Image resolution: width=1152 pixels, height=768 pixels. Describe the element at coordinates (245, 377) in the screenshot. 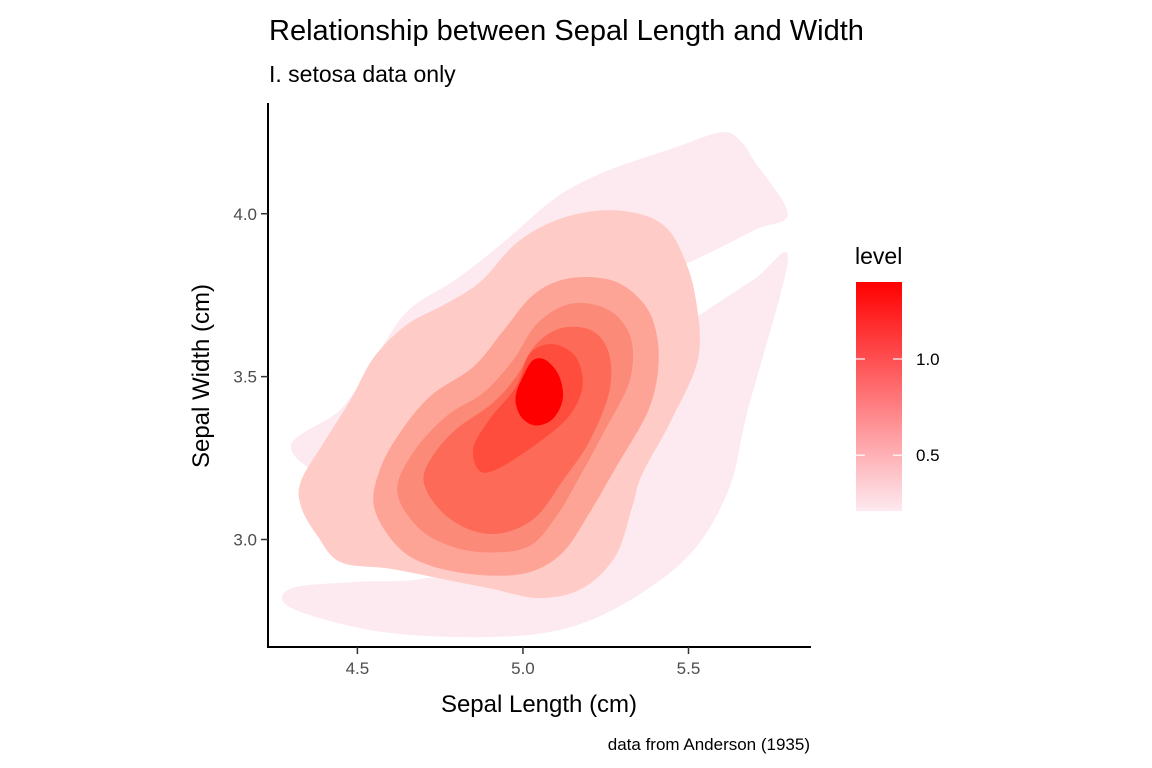

I see `y-tick-label-1: 3.5` at that location.